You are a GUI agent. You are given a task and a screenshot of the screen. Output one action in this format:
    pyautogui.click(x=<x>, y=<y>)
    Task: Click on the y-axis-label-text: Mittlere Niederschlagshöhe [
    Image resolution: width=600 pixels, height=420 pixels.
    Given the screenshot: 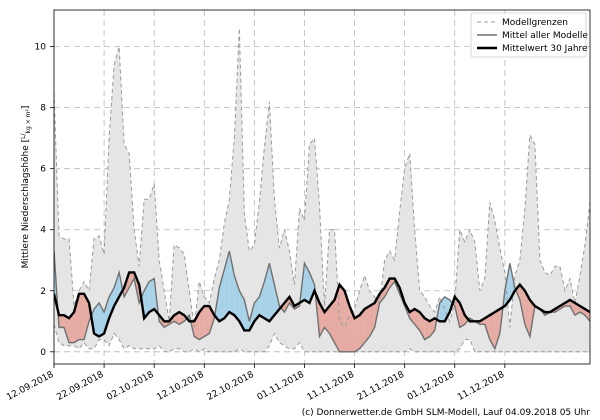 What is the action you would take?
    pyautogui.click(x=26, y=204)
    